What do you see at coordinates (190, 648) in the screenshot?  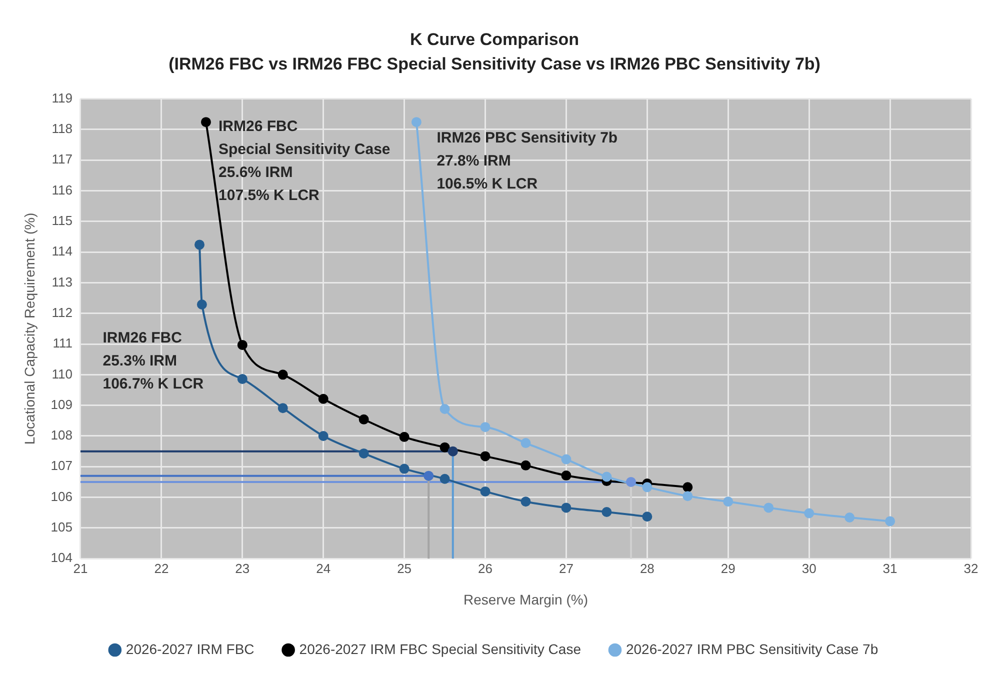 I see `legend-label: 2026-2027 IRM FBC` at bounding box center [190, 648].